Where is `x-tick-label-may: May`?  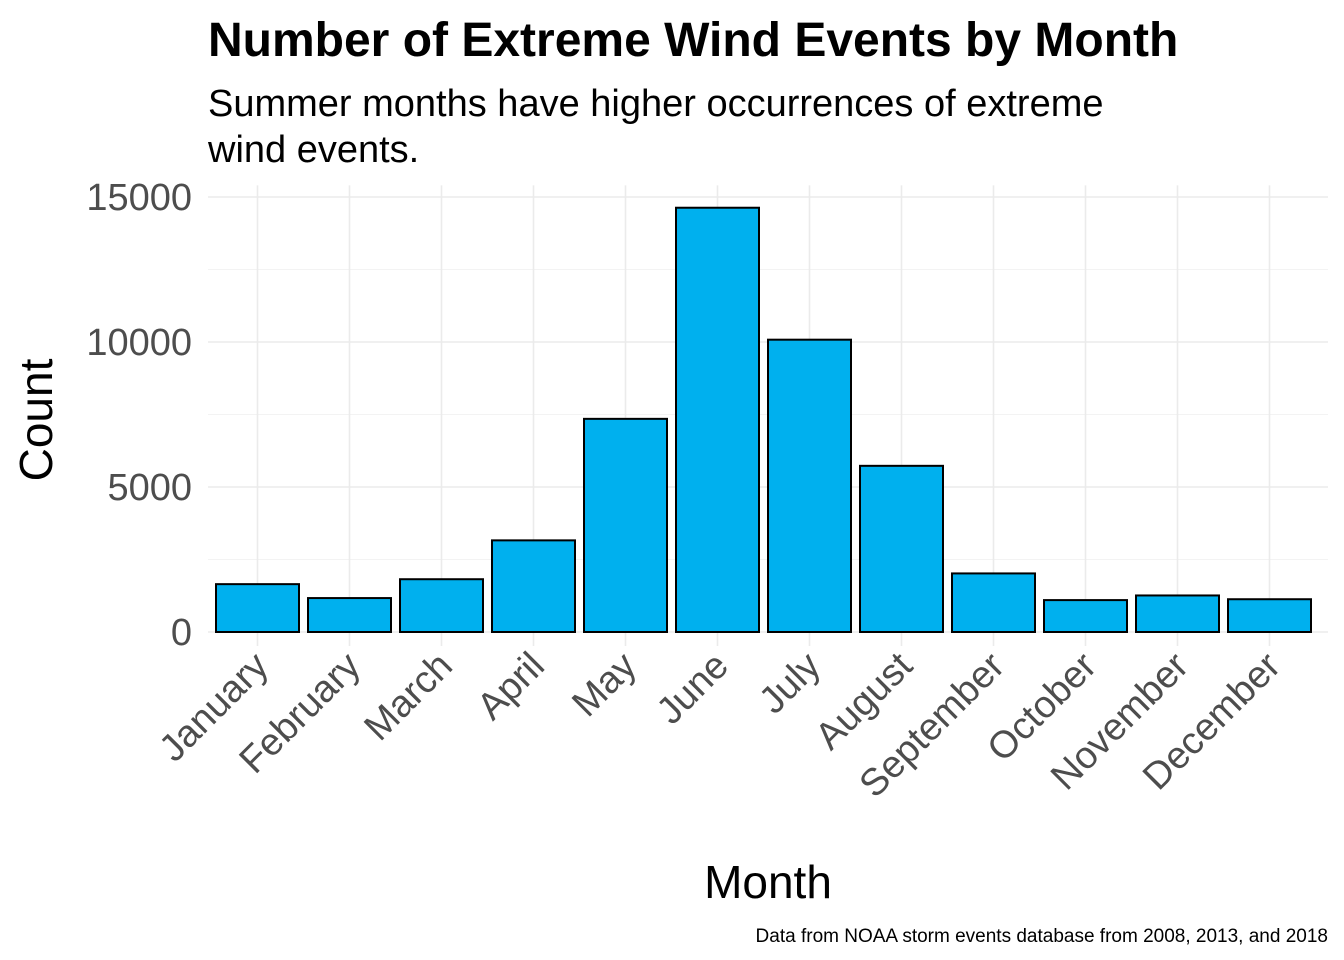
x-tick-label-may: May is located at coordinates (604, 685).